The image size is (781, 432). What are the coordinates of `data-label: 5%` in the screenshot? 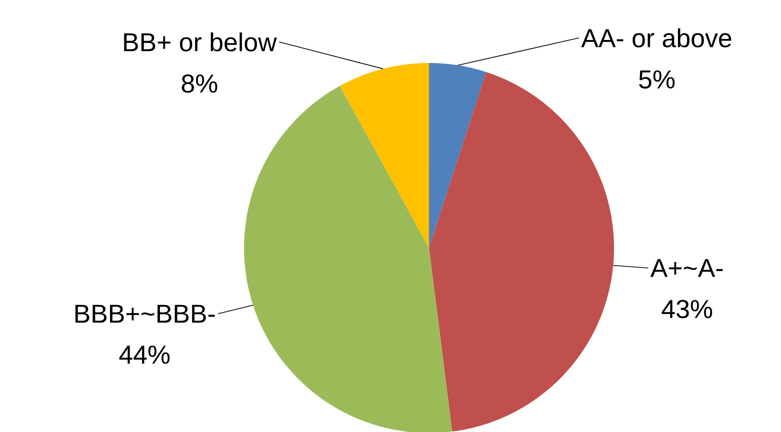 It's located at (657, 79).